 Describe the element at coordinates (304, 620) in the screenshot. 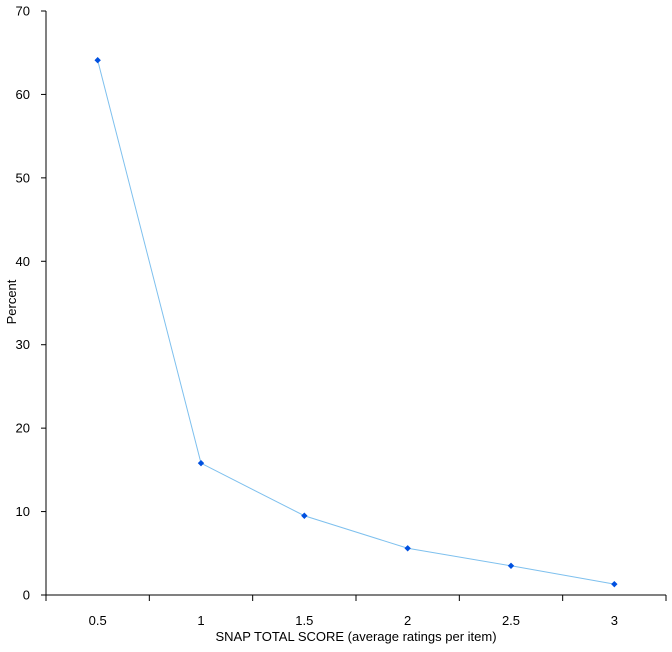

I see `x-tick-label: 1.5` at that location.